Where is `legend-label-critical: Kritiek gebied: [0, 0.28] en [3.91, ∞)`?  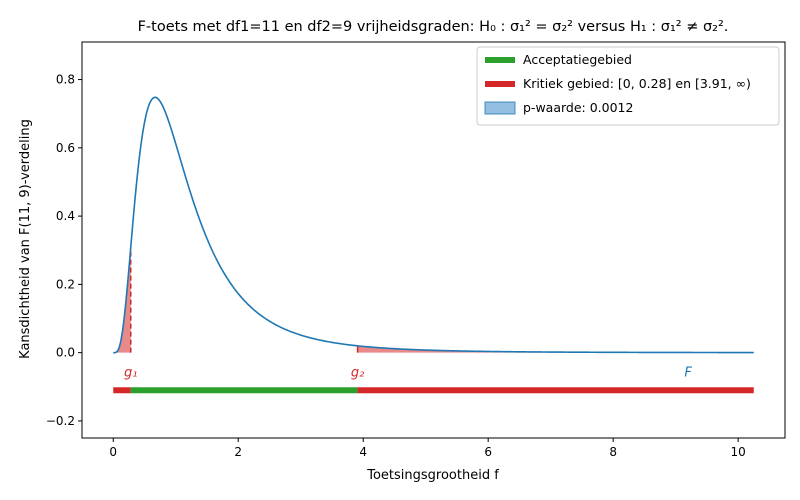 legend-label-critical: Kritiek gebied: [0, 0.28] en [3.91, ∞) is located at coordinates (637, 83).